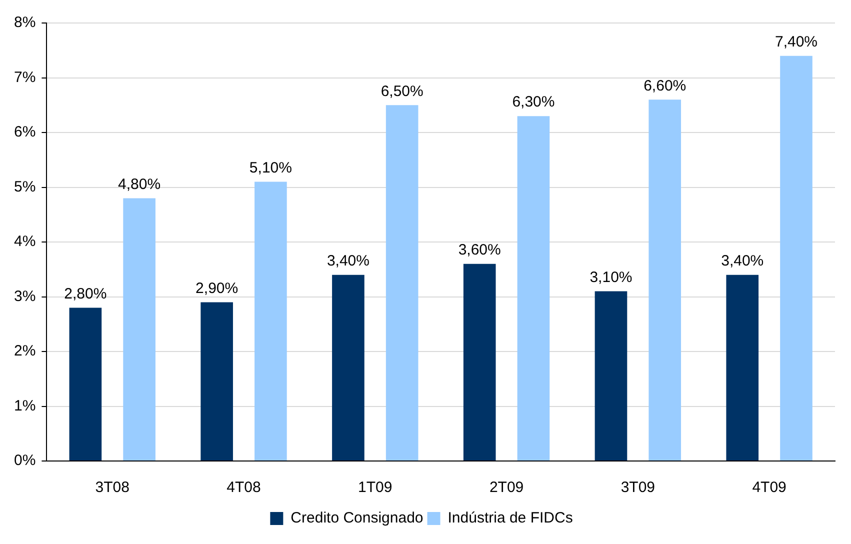 Image resolution: width=851 pixels, height=544 pixels. Describe the element at coordinates (217, 288) in the screenshot. I see `data-label: 2,90%` at that location.